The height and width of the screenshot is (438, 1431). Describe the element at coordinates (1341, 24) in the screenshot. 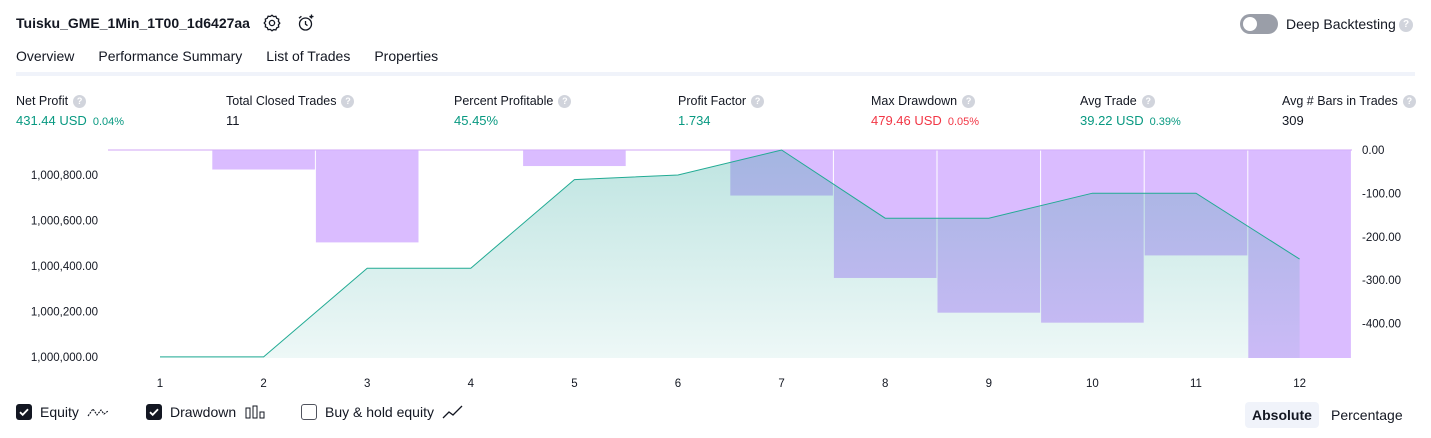

I see `deep-backtesting-label: Deep Backtesting` at that location.